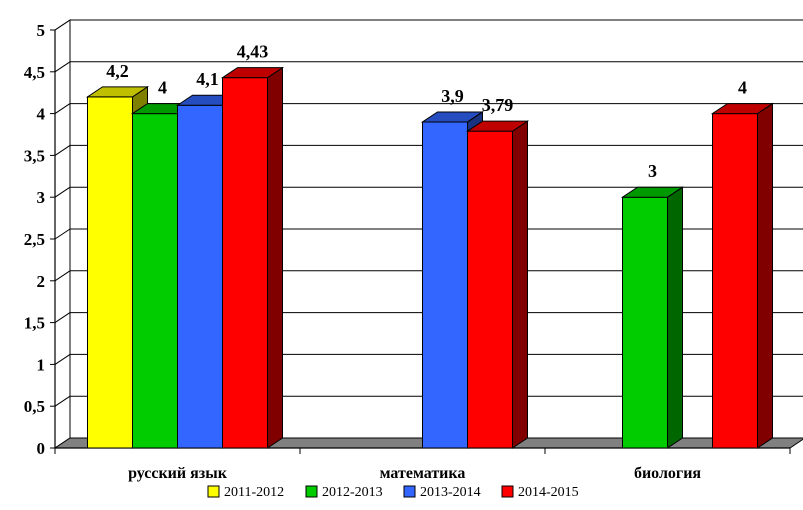 The height and width of the screenshot is (510, 803). I want to click on legend-item: 2011-2012, so click(245, 492).